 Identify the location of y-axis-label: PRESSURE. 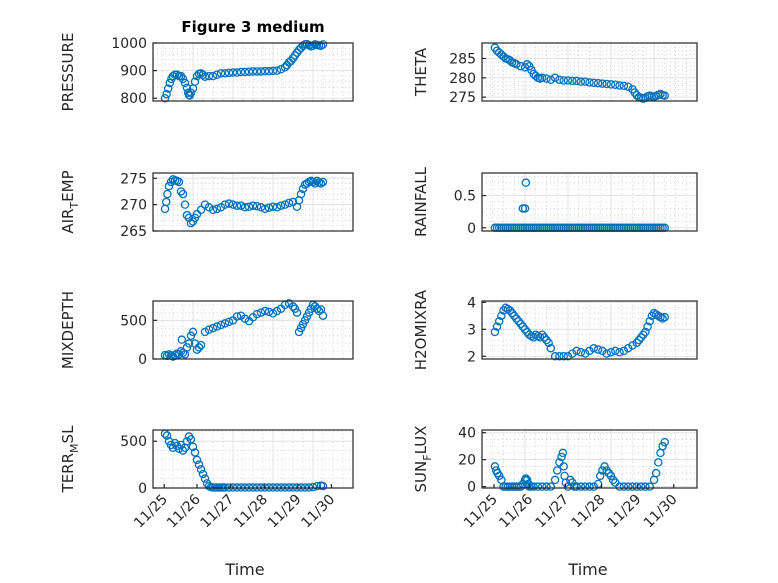
(68, 72).